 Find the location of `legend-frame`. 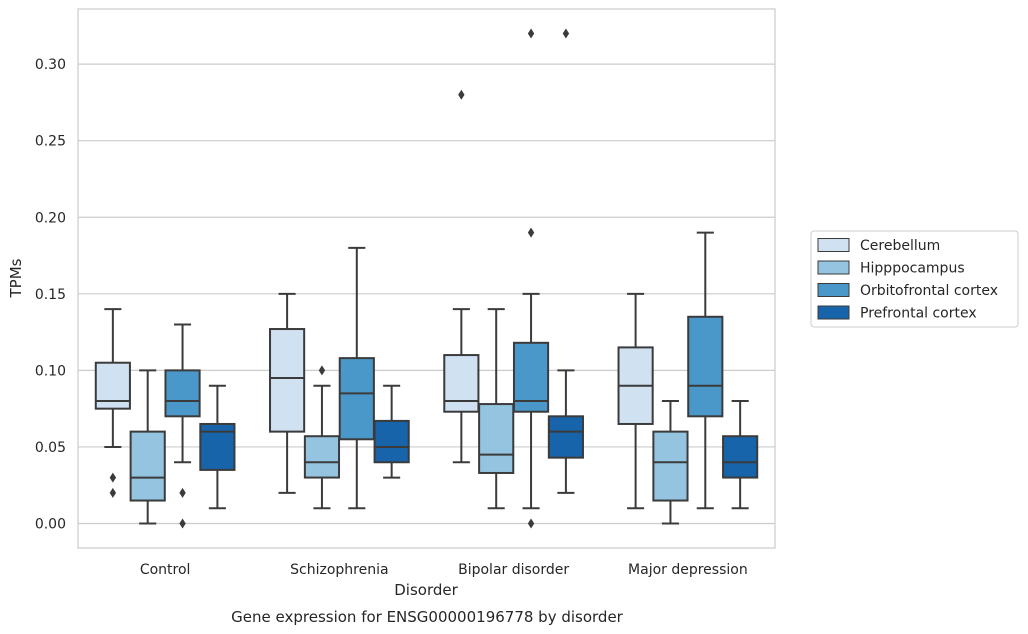

legend-frame is located at coordinates (914, 279).